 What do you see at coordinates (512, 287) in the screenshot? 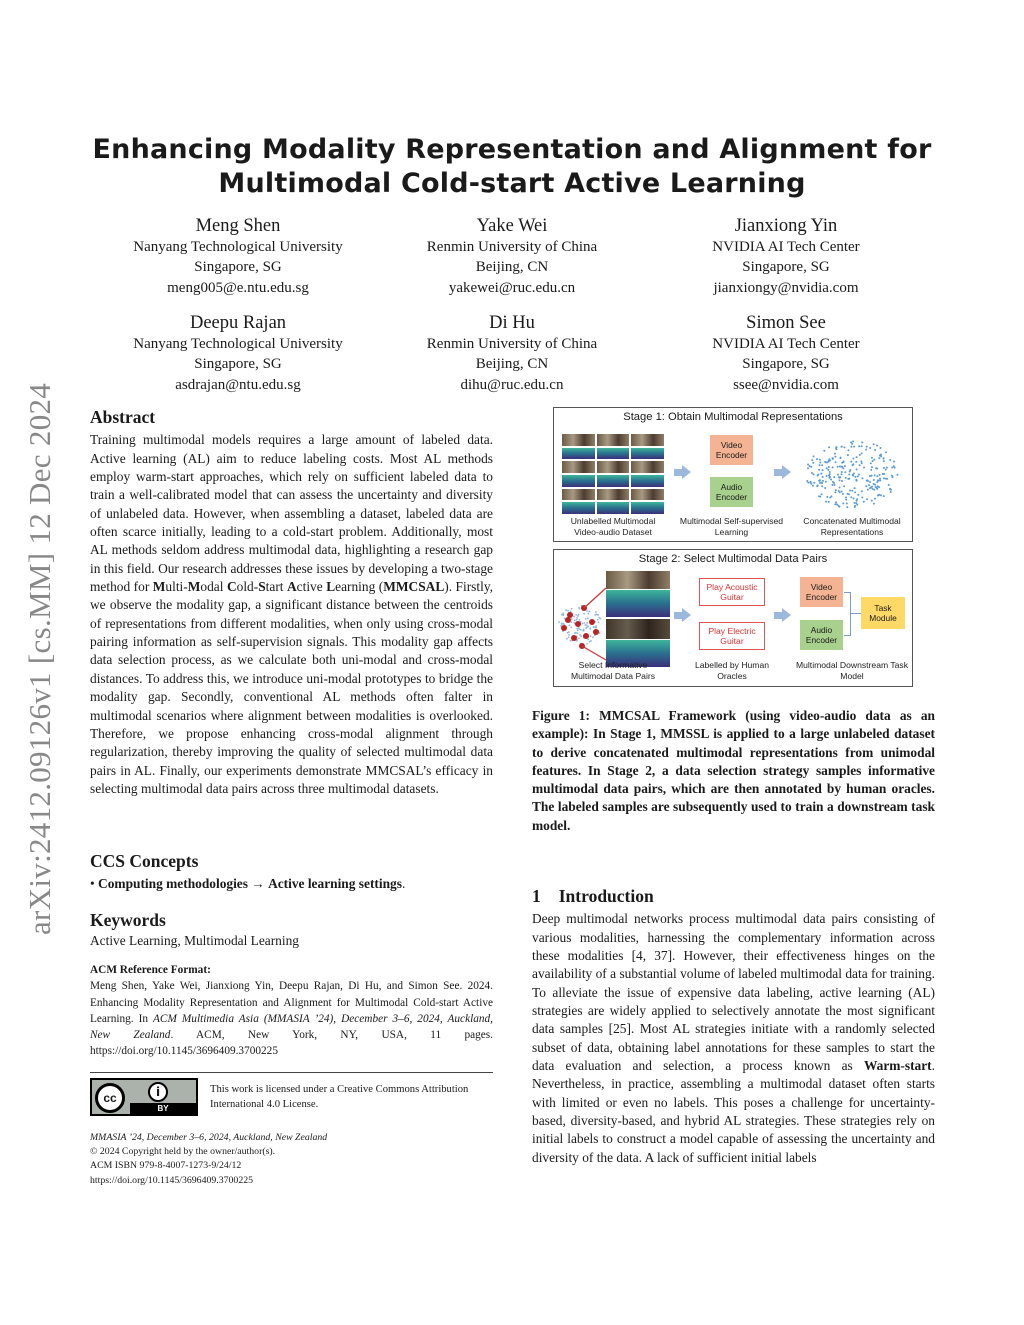
I see `author-email: yakewei@ruc.edu.cn` at bounding box center [512, 287].